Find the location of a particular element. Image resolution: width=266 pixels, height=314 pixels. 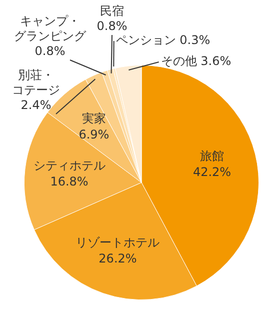

data-label: 16.8% is located at coordinates (69, 181).